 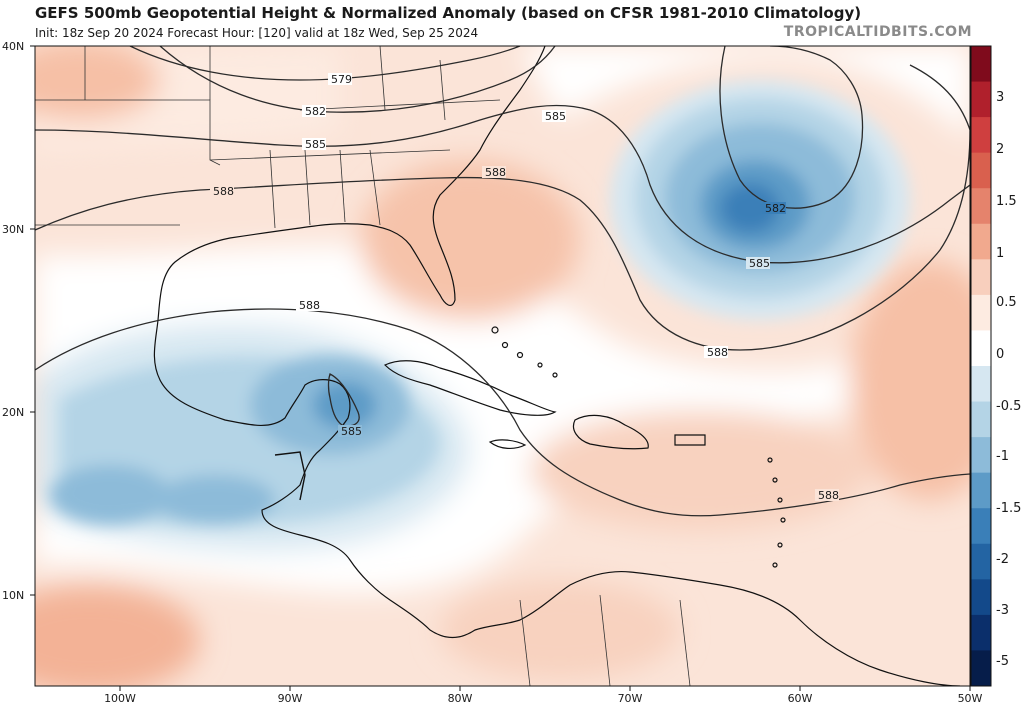 I want to click on colorbar-label: 0.5, so click(x=1006, y=302).